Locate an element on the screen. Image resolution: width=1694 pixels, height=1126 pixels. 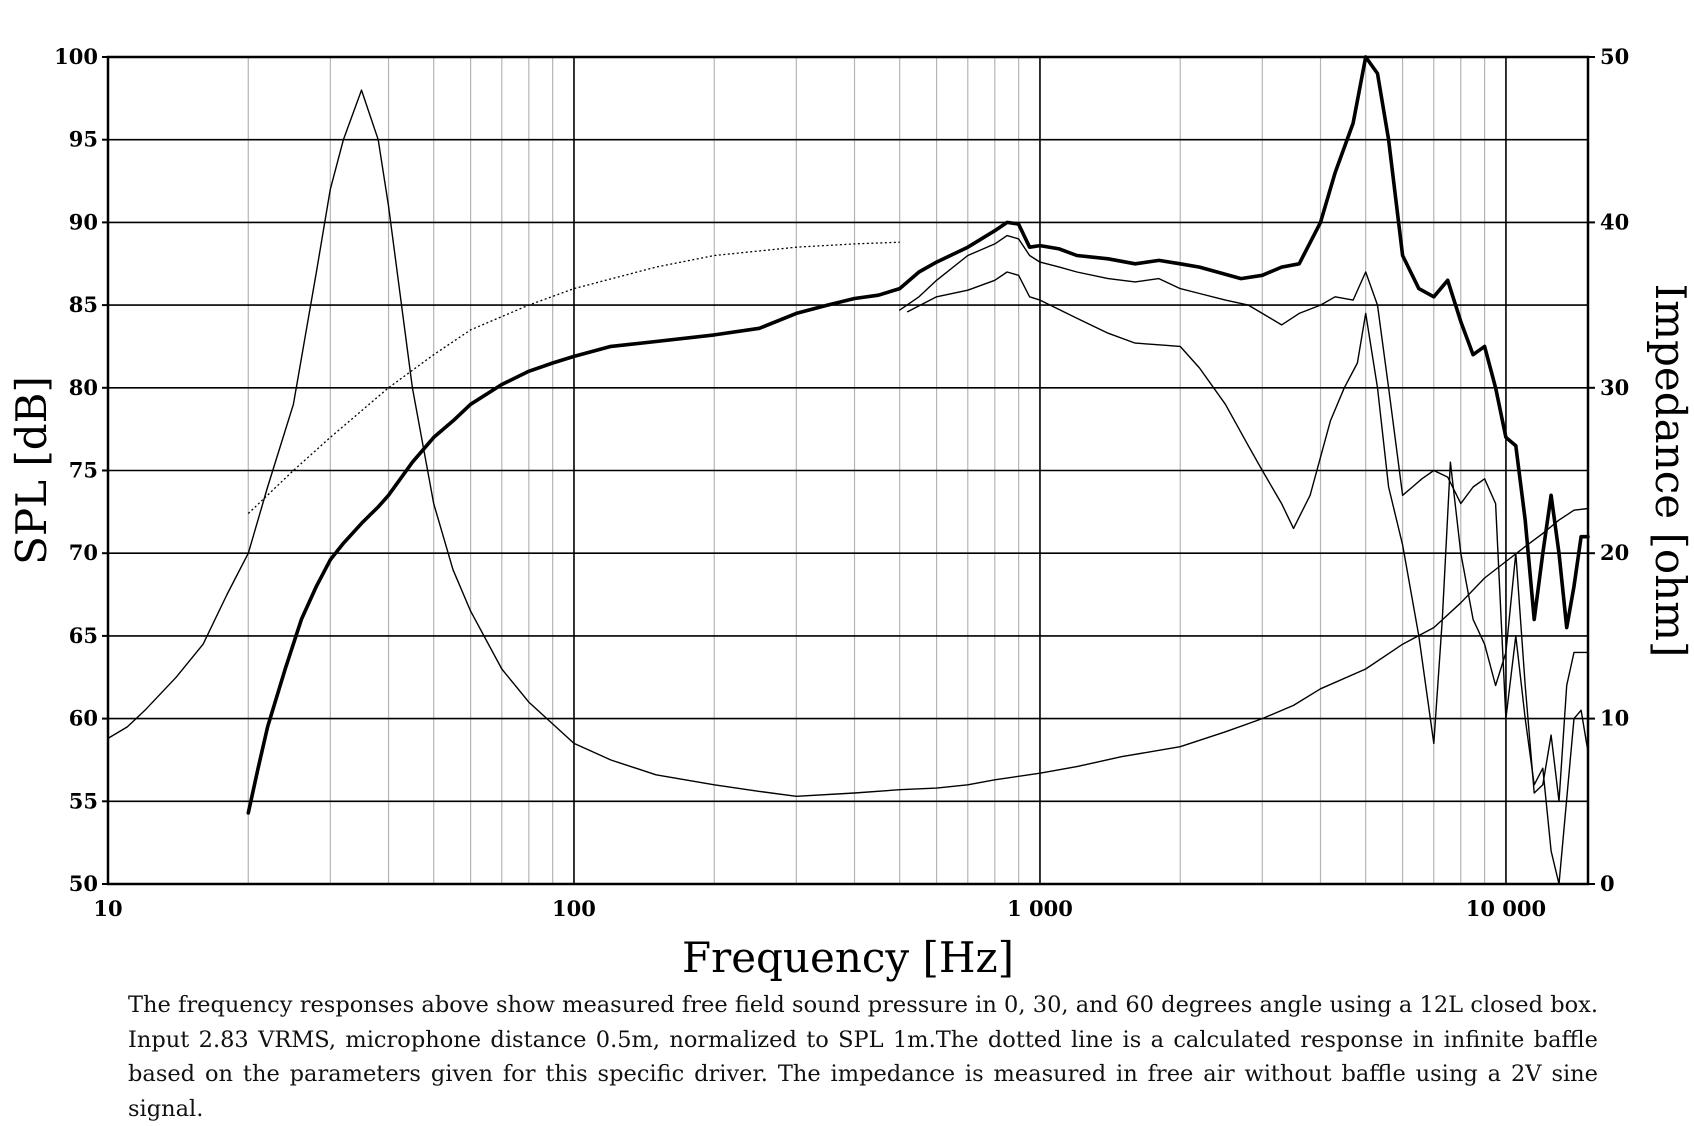
y-tick-label: 75 is located at coordinates (83, 470).